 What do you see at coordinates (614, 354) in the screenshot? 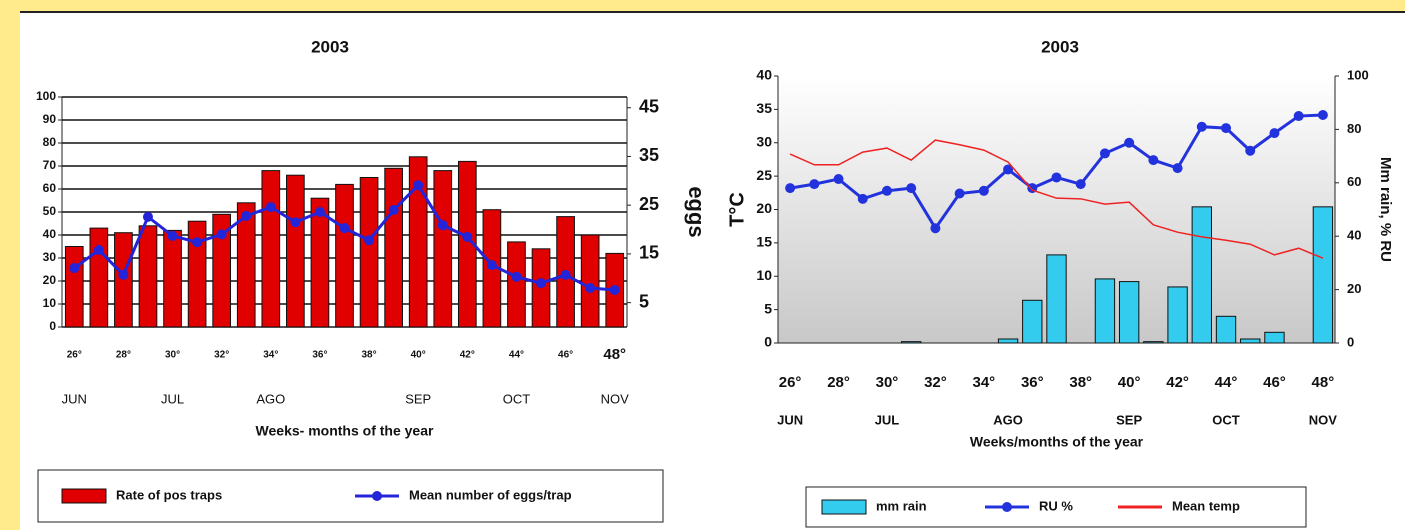
I see `x-tick-label: 48°` at bounding box center [614, 354].